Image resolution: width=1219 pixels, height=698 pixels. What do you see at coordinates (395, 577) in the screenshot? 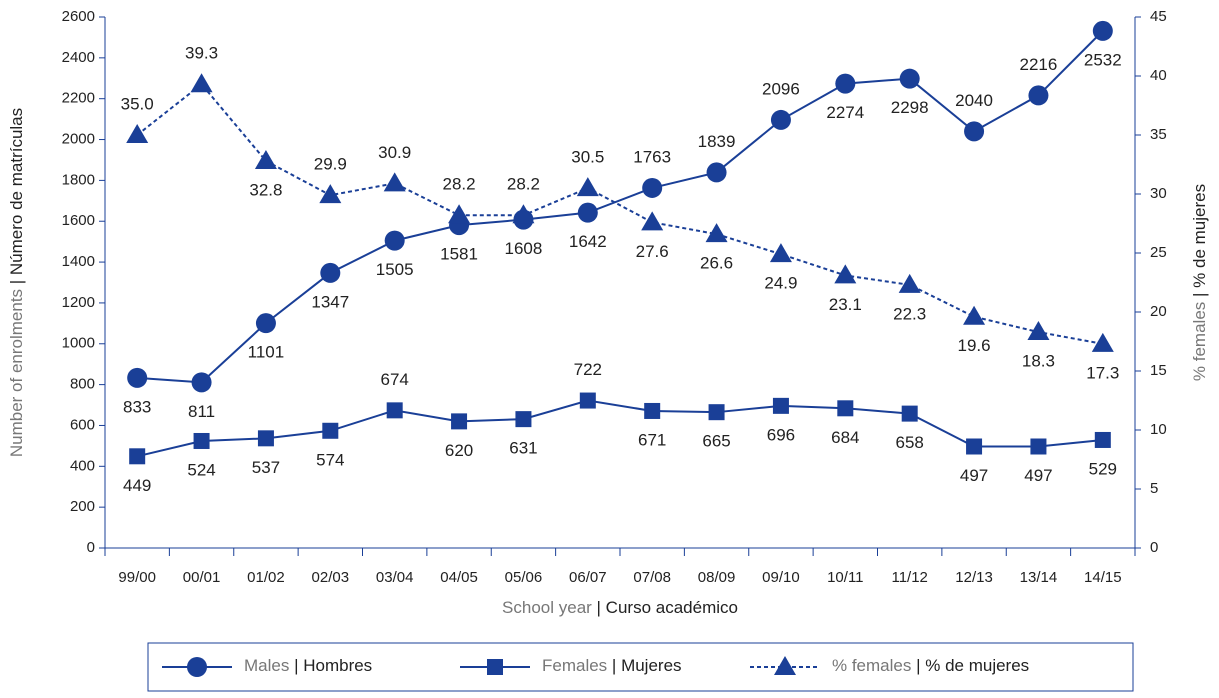
I see `x-tick-label: 03/04` at bounding box center [395, 577].